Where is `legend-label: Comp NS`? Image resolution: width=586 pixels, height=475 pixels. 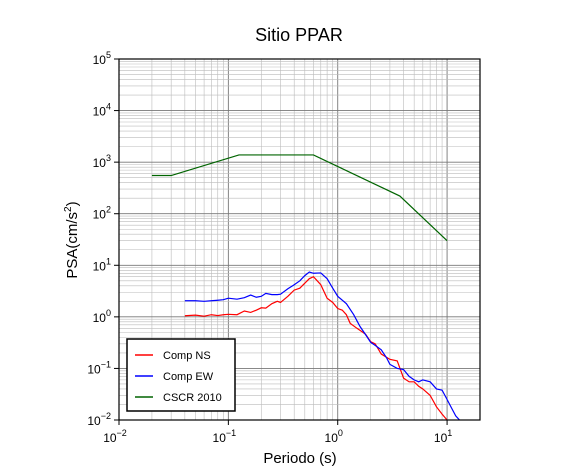 legend-label: Comp NS is located at coordinates (187, 356).